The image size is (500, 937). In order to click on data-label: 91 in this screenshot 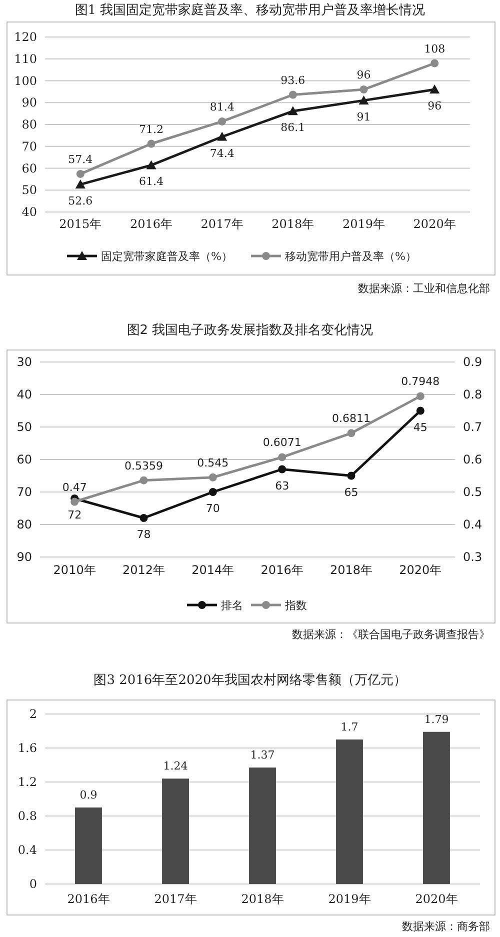, I will do `click(363, 117)`.